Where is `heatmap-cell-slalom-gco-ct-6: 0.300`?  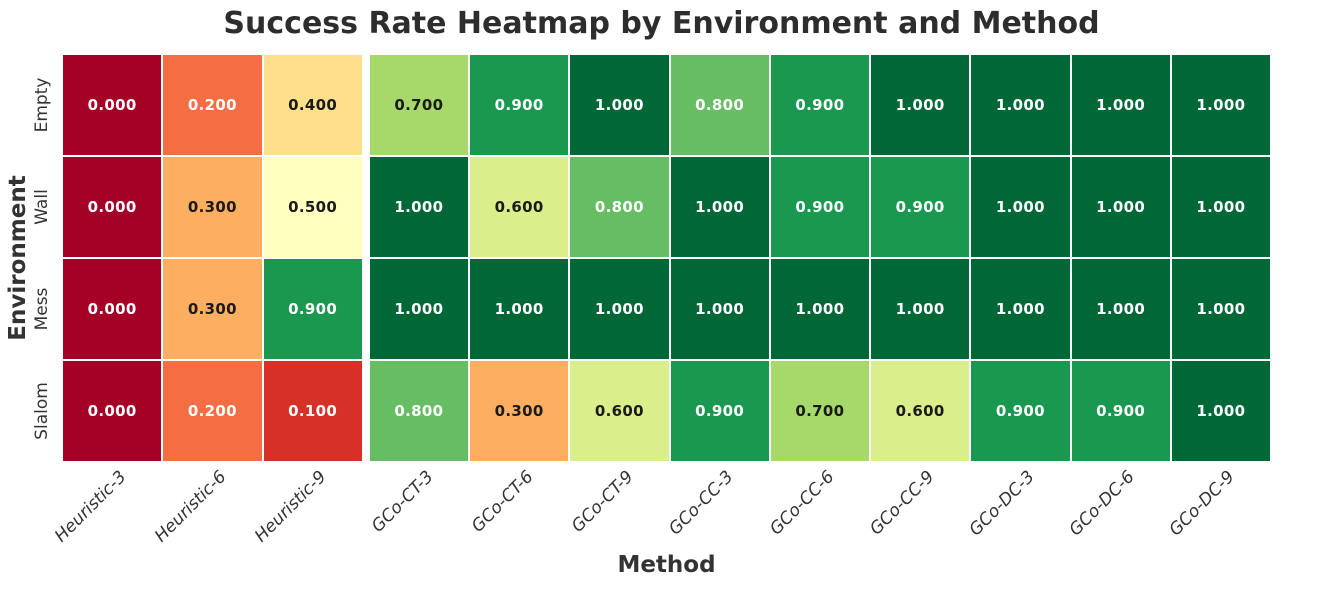
heatmap-cell-slalom-gco-ct-6: 0.300 is located at coordinates (519, 411).